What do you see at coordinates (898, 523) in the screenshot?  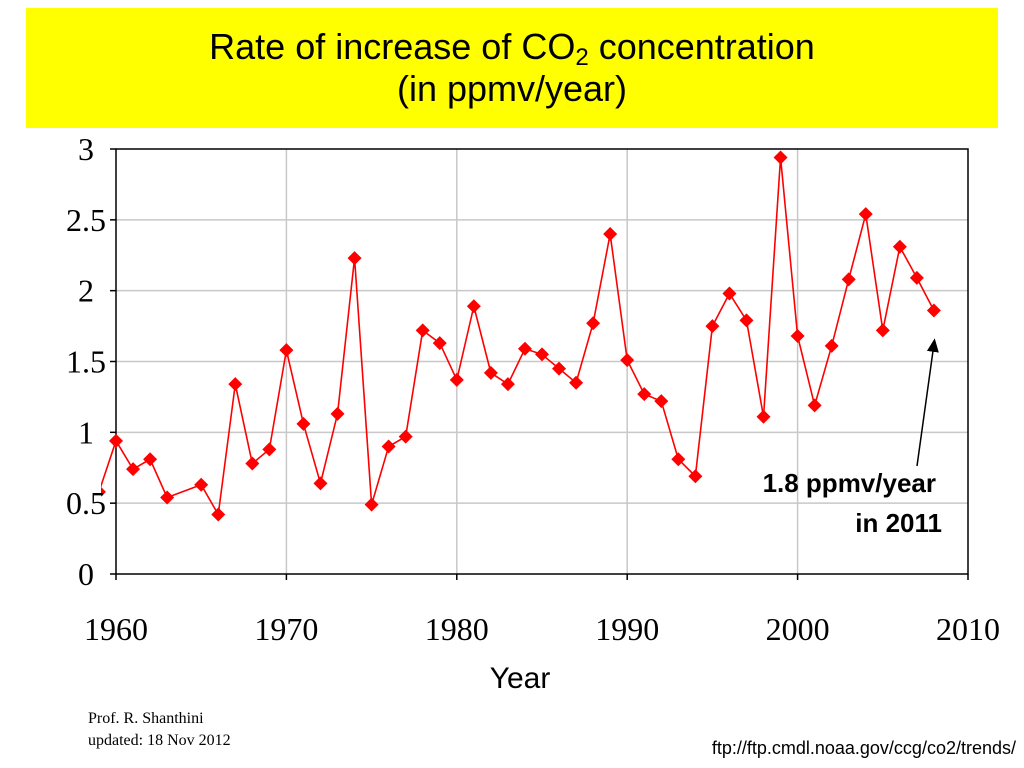 I see `annotation-line2: in 2011` at bounding box center [898, 523].